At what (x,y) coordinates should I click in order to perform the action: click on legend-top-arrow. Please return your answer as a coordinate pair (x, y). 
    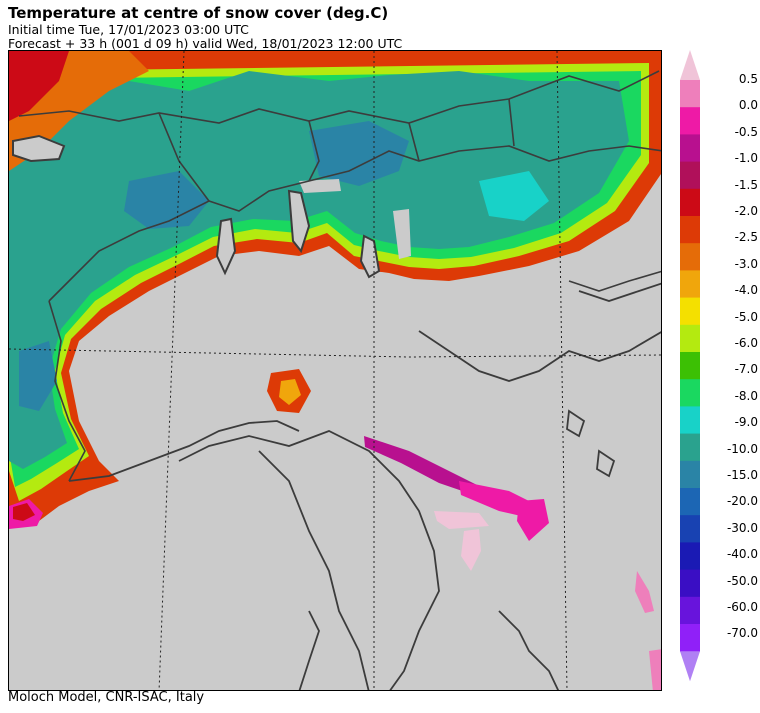
    Looking at the image, I should click on (690, 65).